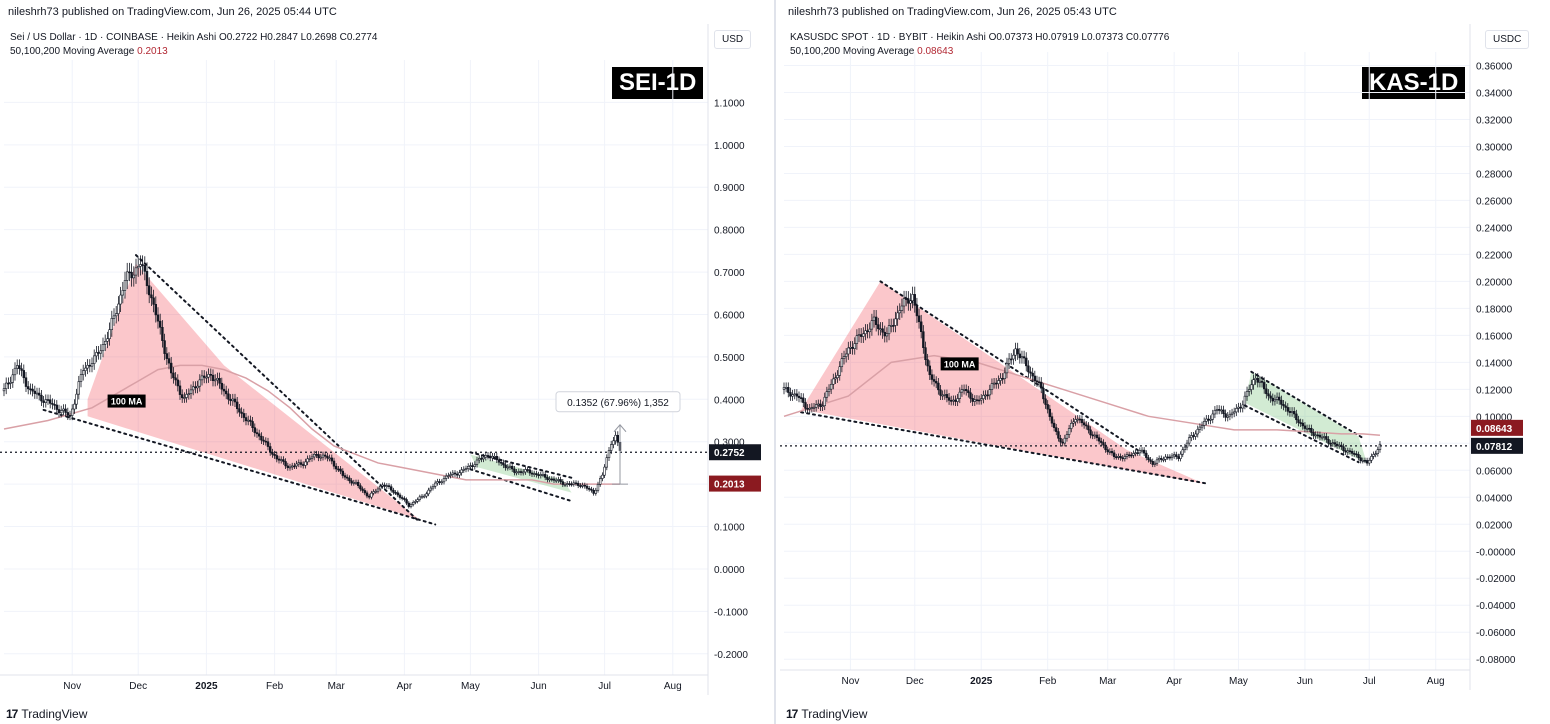 This screenshot has width=1550, height=724. What do you see at coordinates (733, 39) in the screenshot?
I see `currency-button: USD` at bounding box center [733, 39].